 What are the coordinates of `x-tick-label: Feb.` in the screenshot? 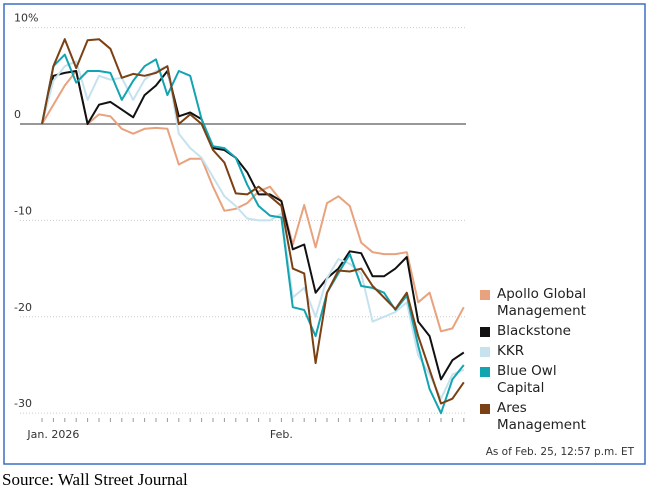 It's located at (281, 434).